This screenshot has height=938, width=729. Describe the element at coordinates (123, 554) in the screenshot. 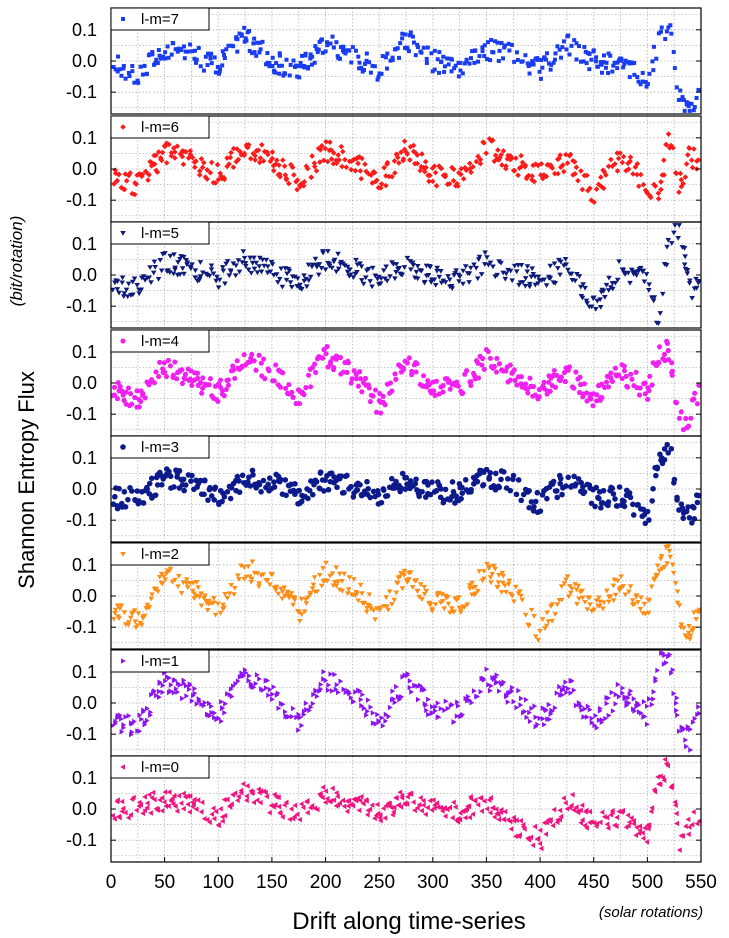

I see `legend-marker` at that location.